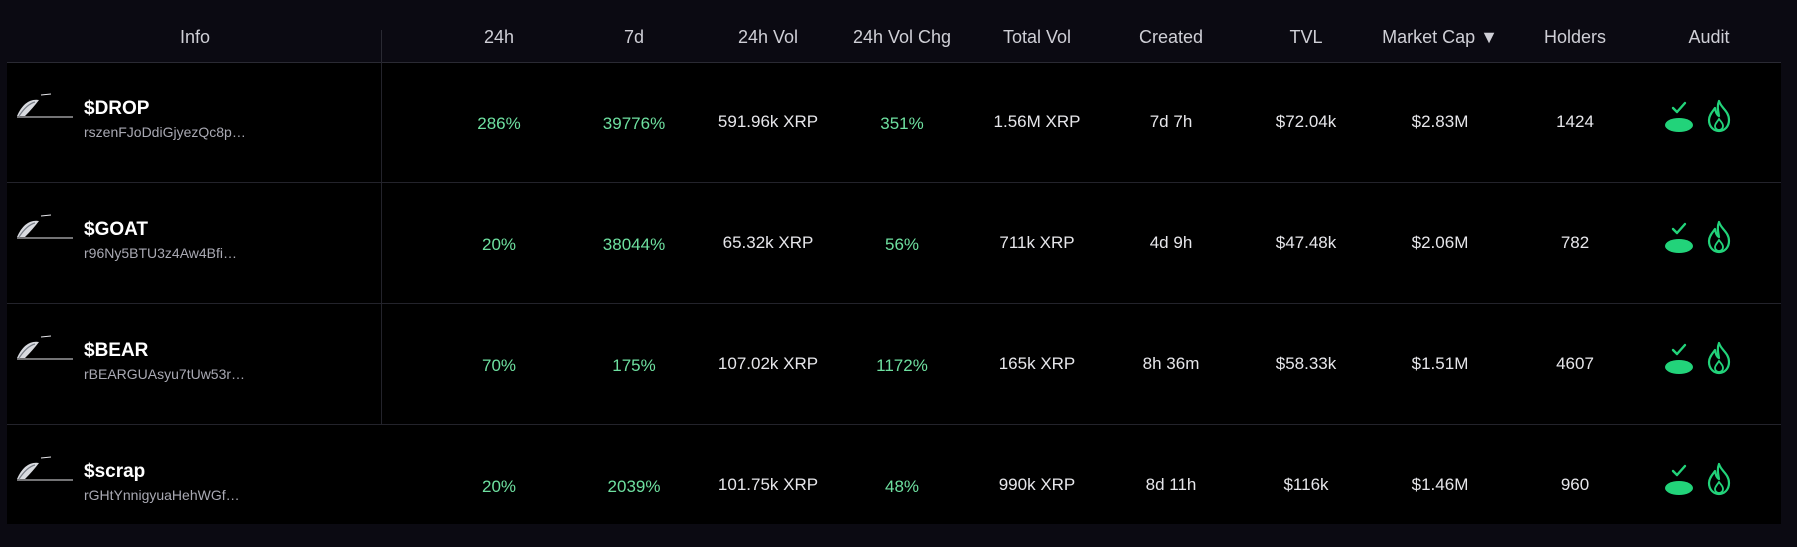  I want to click on volume-24h: 101.75k XRP, so click(768, 484).